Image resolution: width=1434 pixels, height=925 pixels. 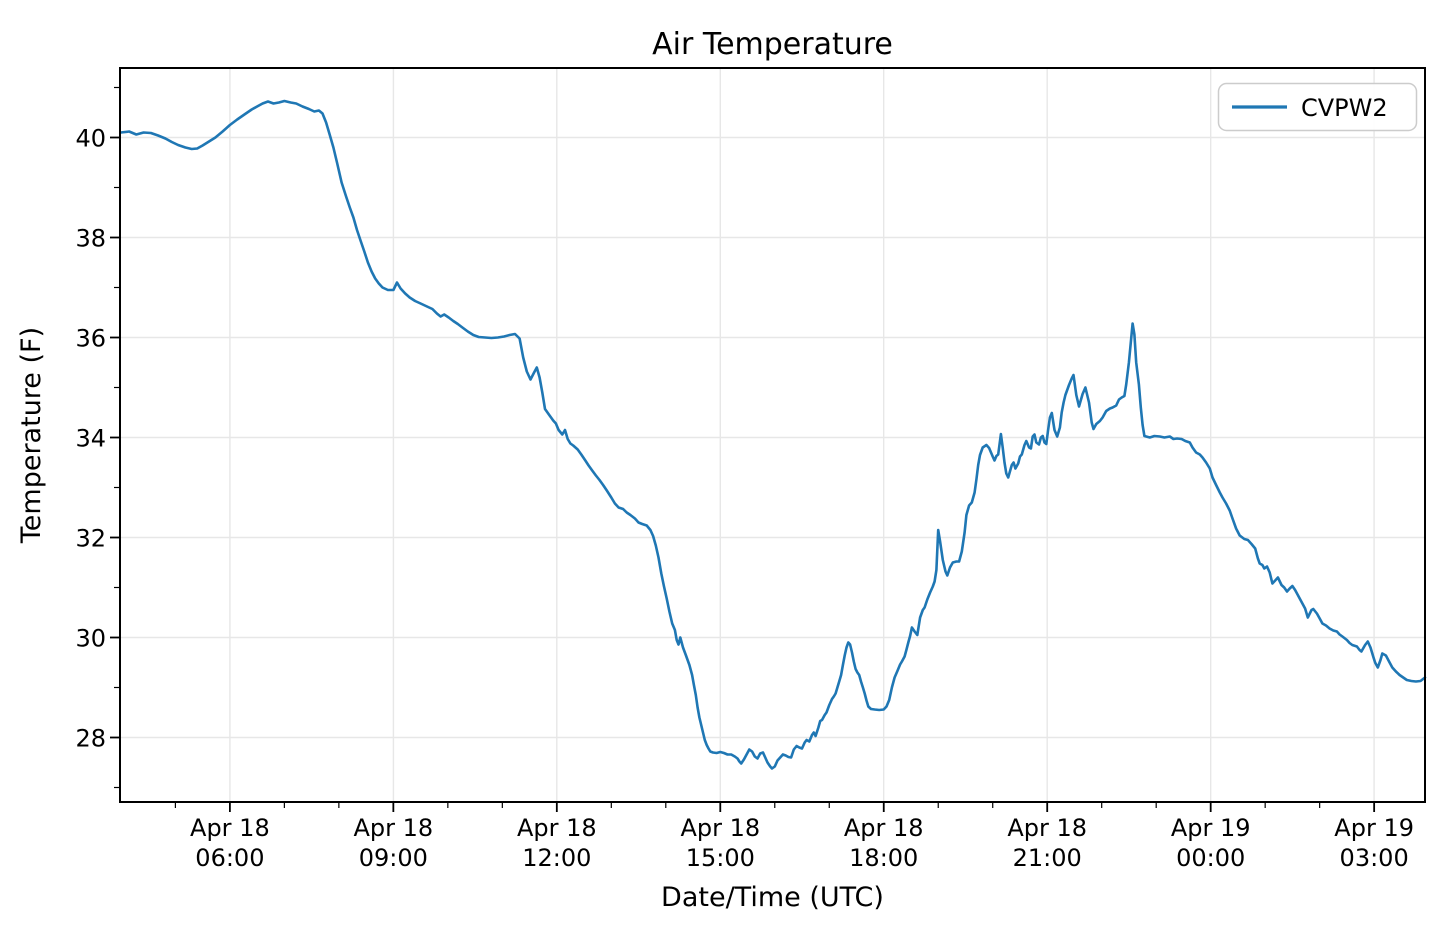 What do you see at coordinates (557, 843) in the screenshot?
I see `x-tick-label: Apr 18 12:00` at bounding box center [557, 843].